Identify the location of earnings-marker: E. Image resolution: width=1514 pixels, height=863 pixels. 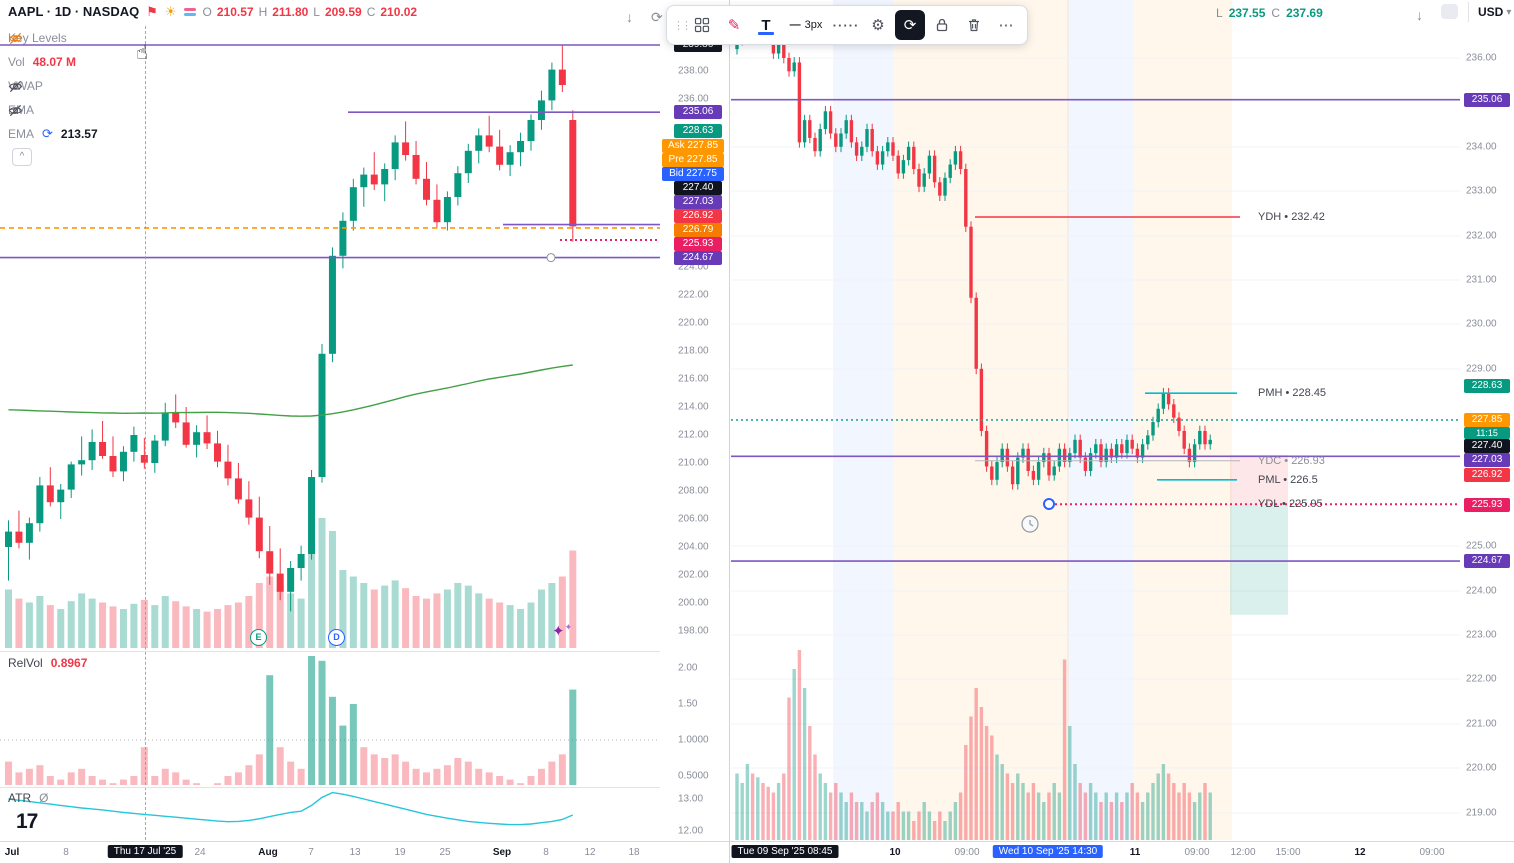
(258, 637).